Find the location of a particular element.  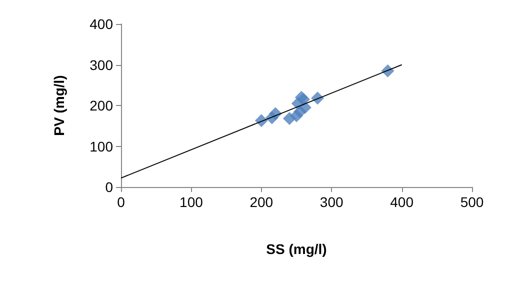

y-tick-label: 0 is located at coordinates (109, 187).